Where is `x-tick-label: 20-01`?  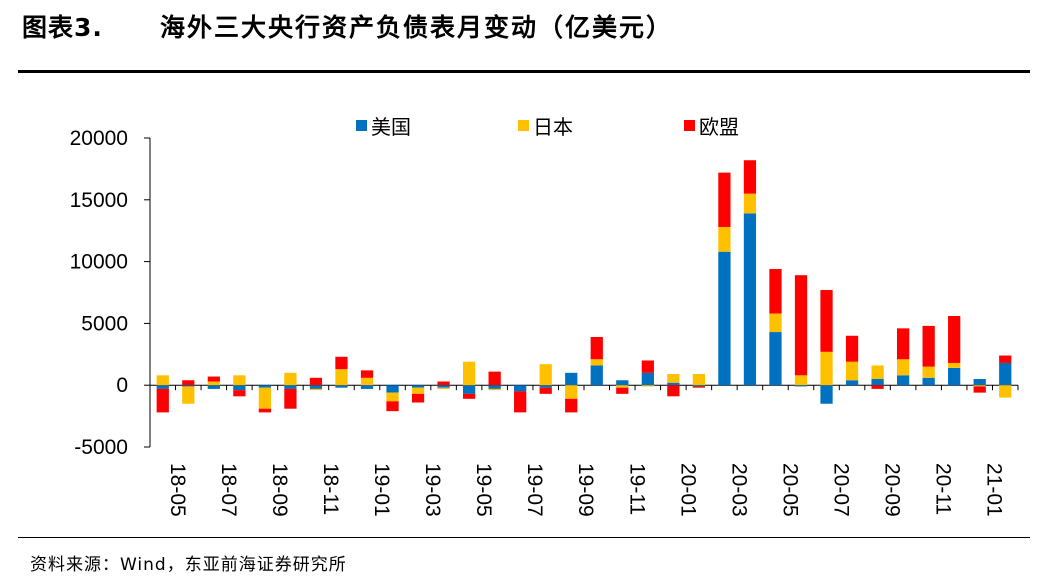
x-tick-label: 20-01 is located at coordinates (687, 490).